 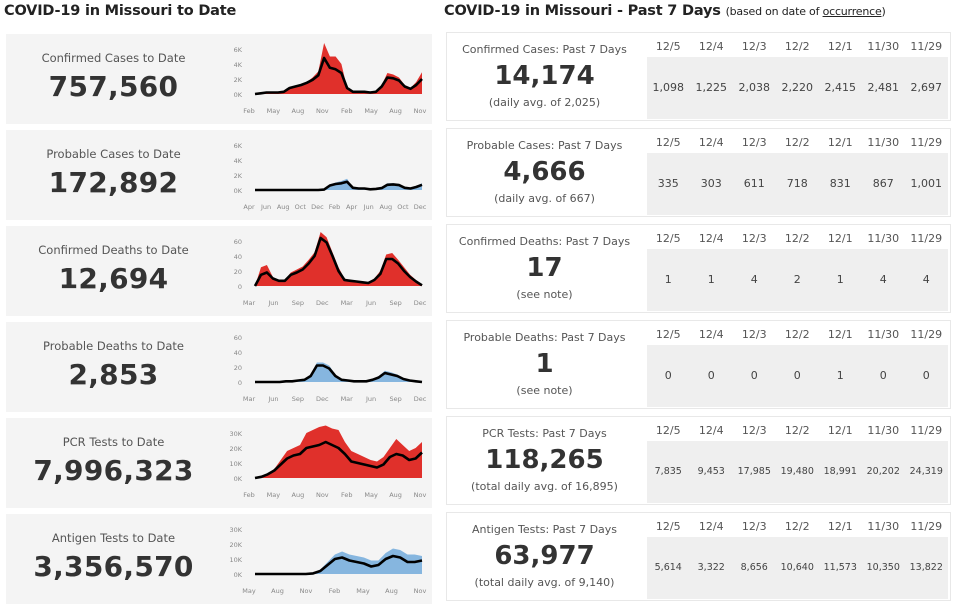 What do you see at coordinates (668, 88) in the screenshot?
I see `daily-value-cell: 1,098` at bounding box center [668, 88].